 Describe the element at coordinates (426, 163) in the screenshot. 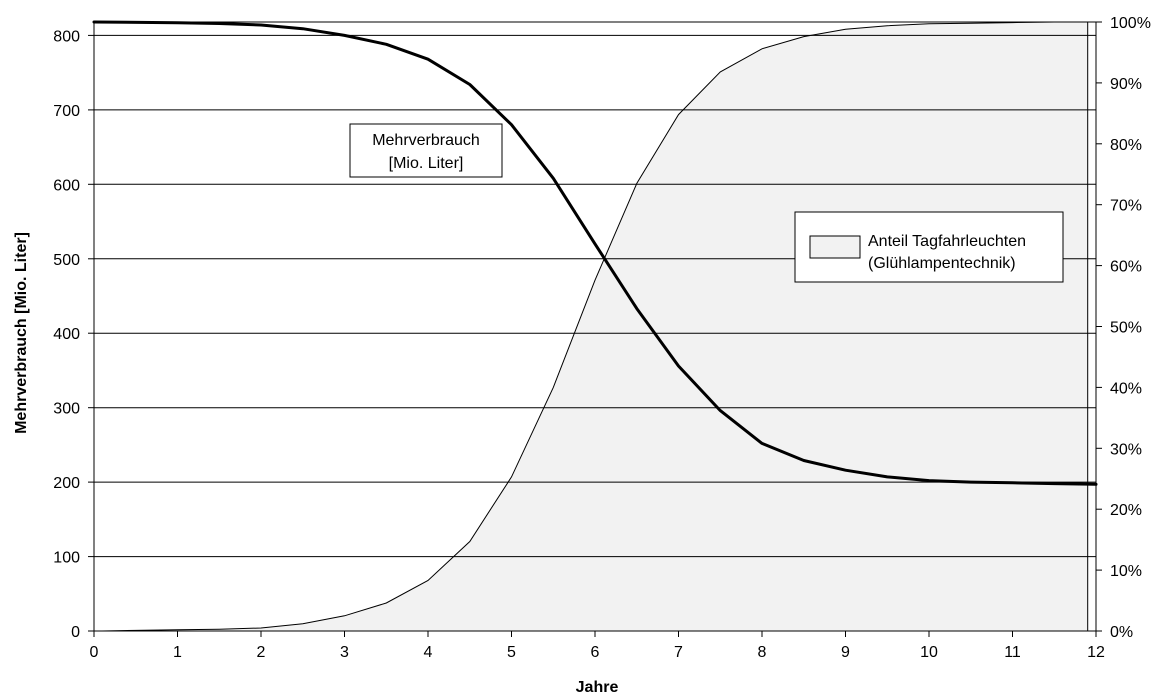

I see `series-label-line: [Mio. Liter]` at that location.